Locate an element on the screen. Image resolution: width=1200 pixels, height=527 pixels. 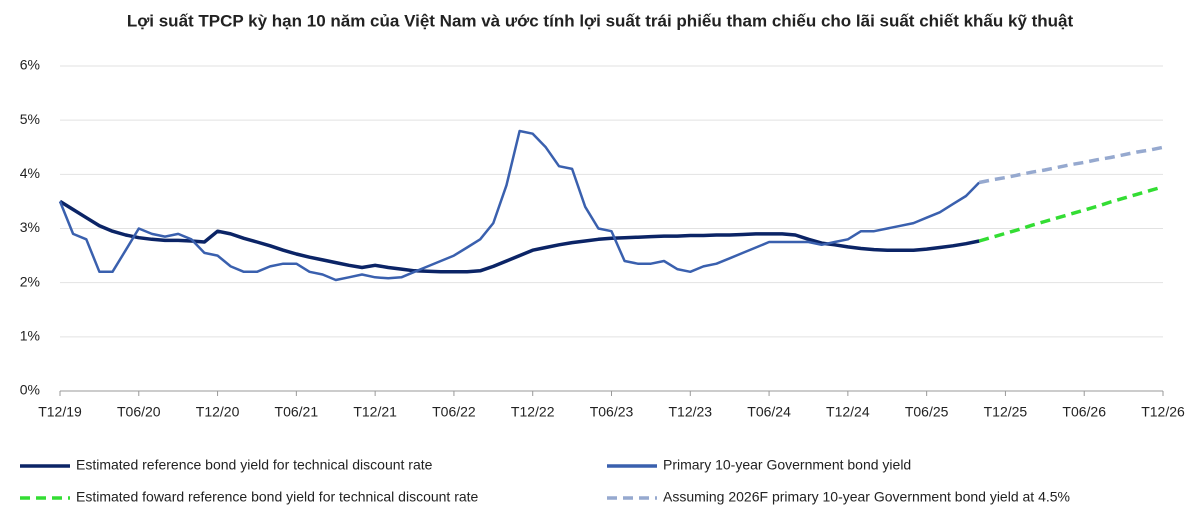
y-tick-label: 2% is located at coordinates (30, 281).